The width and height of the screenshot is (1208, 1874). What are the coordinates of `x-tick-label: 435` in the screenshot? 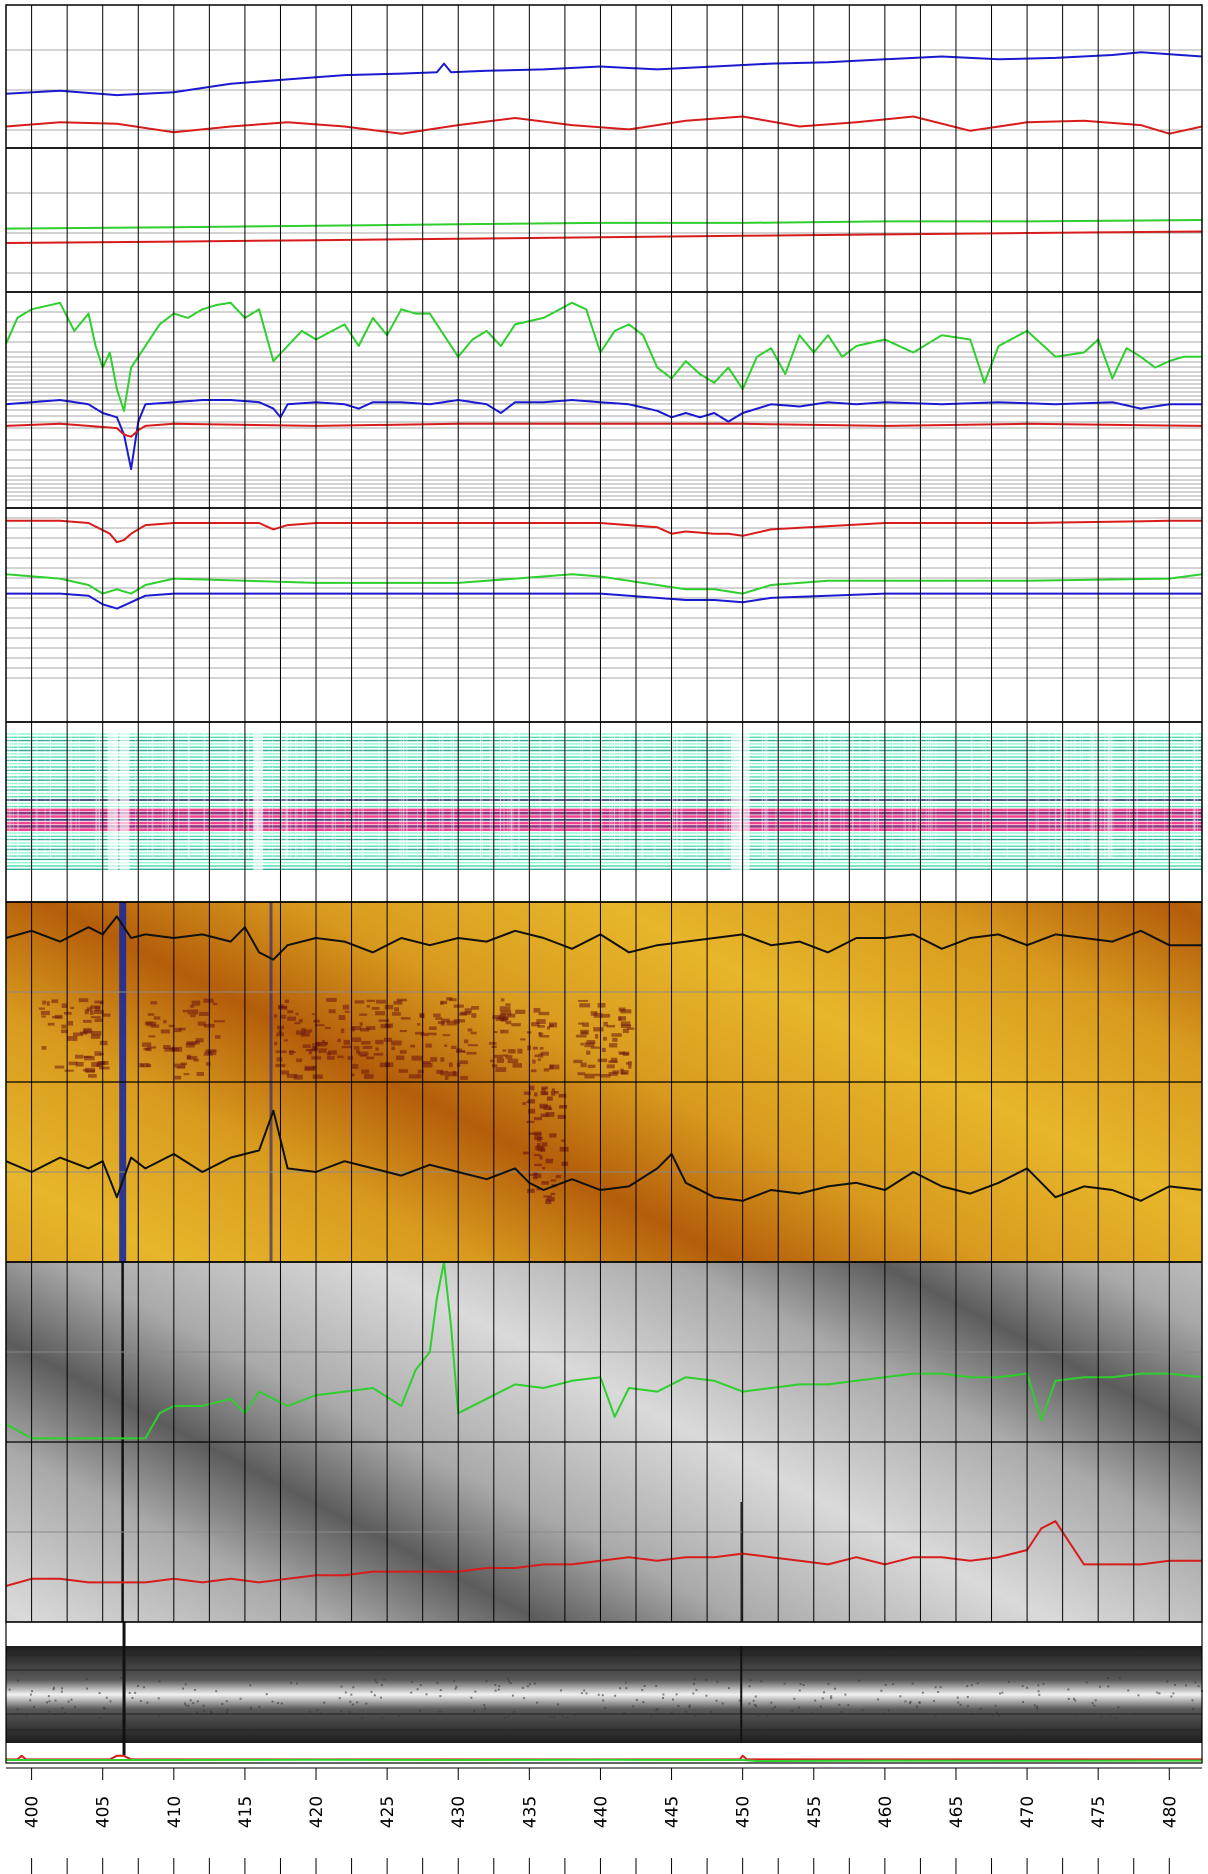 It's located at (530, 1812).